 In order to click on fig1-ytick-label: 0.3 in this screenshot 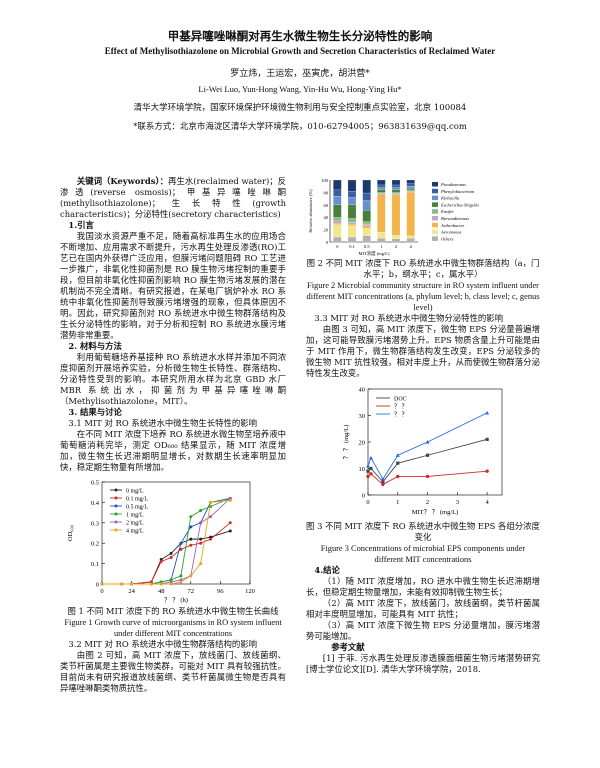, I will do `click(95, 523)`.